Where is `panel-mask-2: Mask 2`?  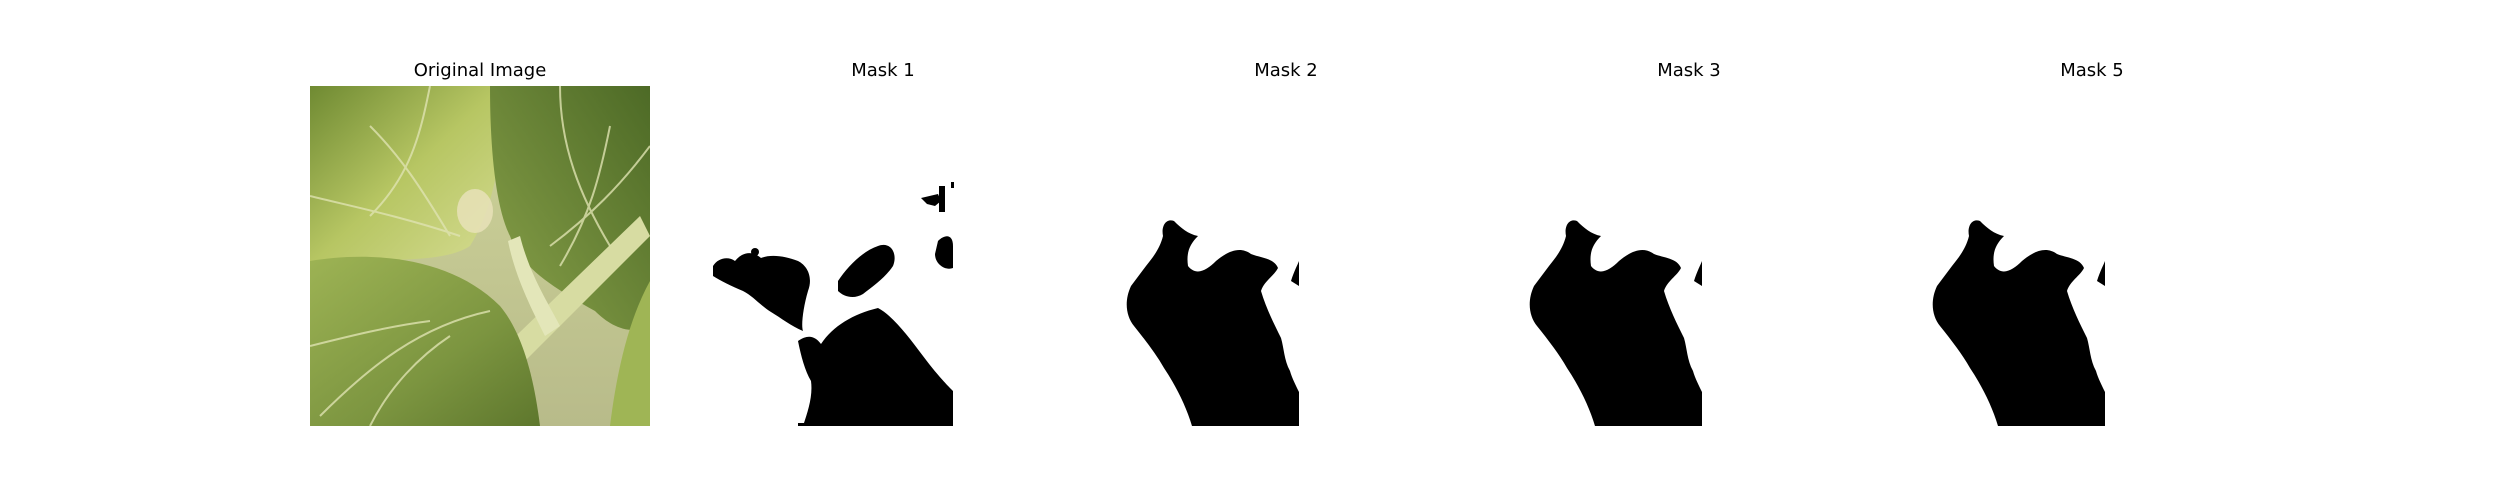
panel-mask-2: Mask 2 is located at coordinates (1286, 246).